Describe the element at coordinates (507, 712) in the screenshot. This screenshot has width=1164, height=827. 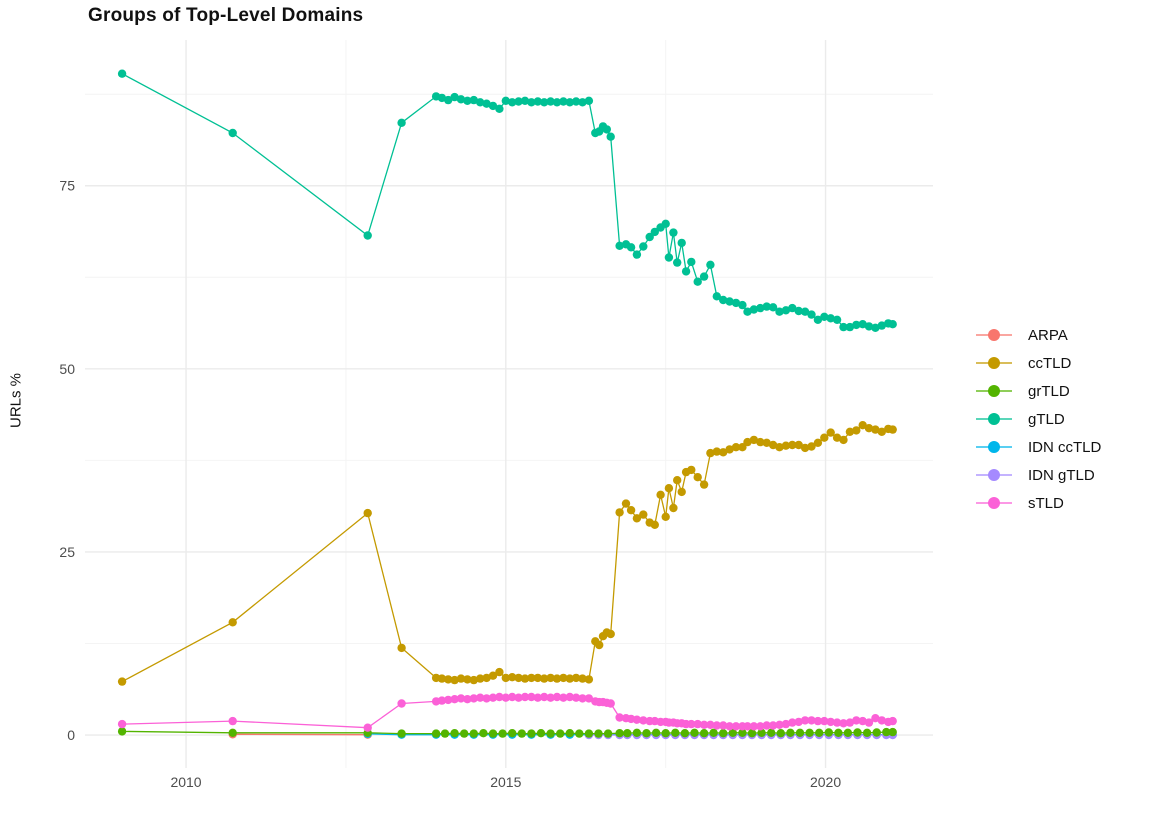
I see `series-stld` at that location.